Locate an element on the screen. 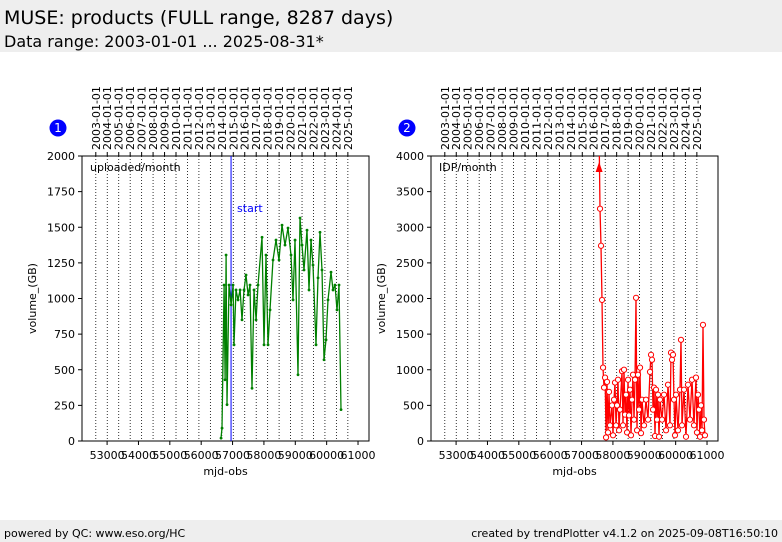 This screenshot has height=542, width=782. y-tick-label: 1500 is located at coordinates (410, 334).